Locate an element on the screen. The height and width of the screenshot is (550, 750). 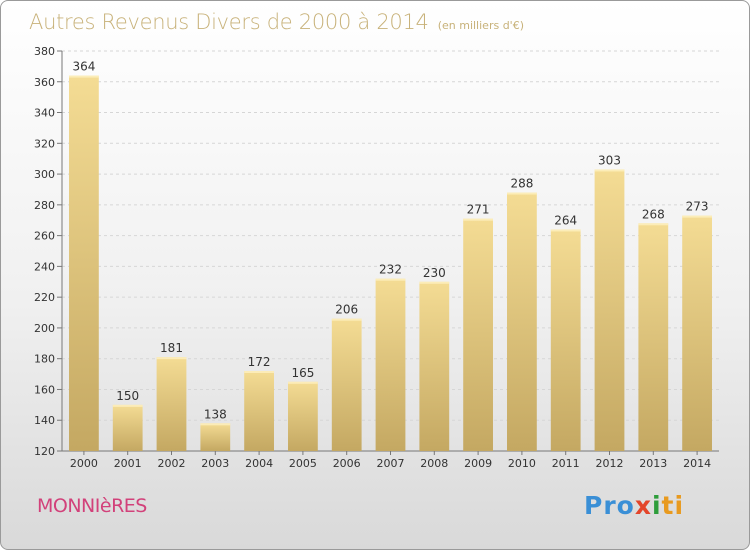
chart-unit: (en milliers d'€) is located at coordinates (480, 25).